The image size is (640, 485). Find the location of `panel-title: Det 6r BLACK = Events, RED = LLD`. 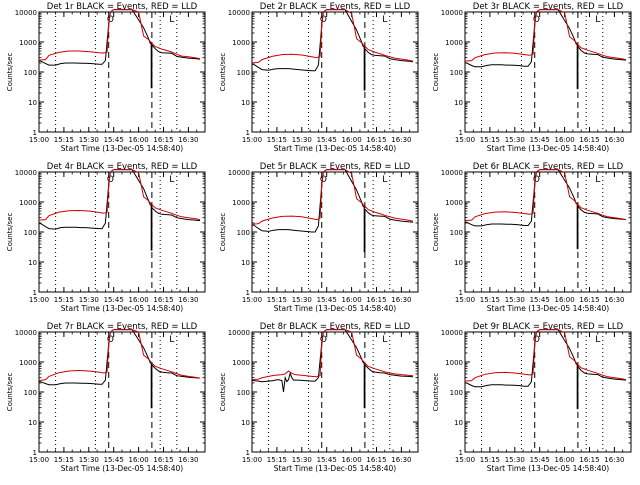

panel-title: Det 6r BLACK = Events, RED = LLD is located at coordinates (548, 167).